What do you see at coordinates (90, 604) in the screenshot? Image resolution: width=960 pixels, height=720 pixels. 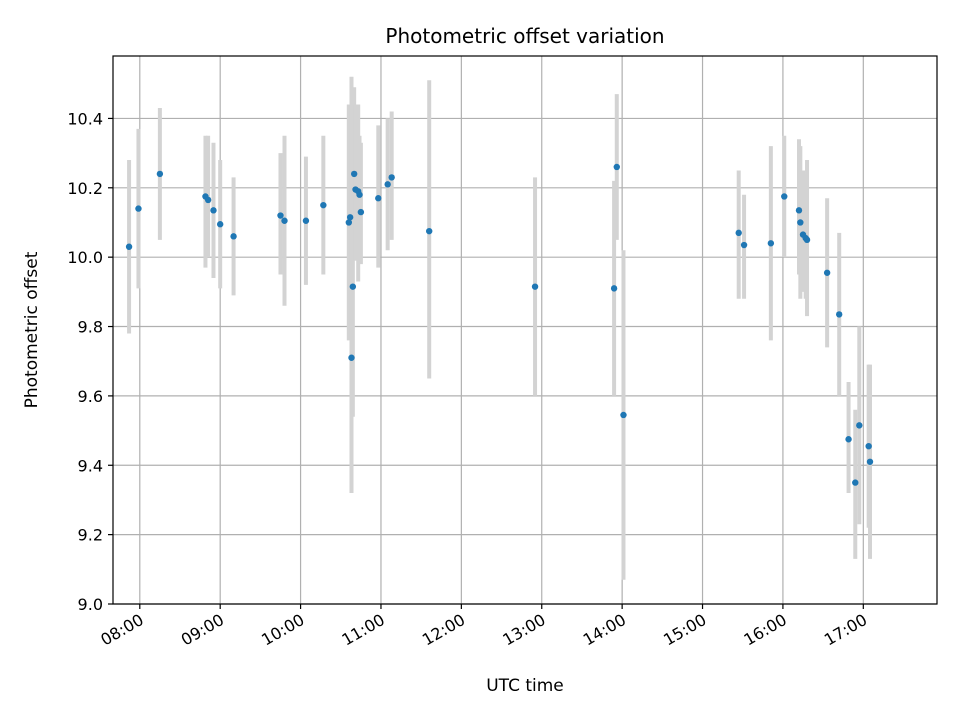 I see `y-tick-label: 9.0` at bounding box center [90, 604].